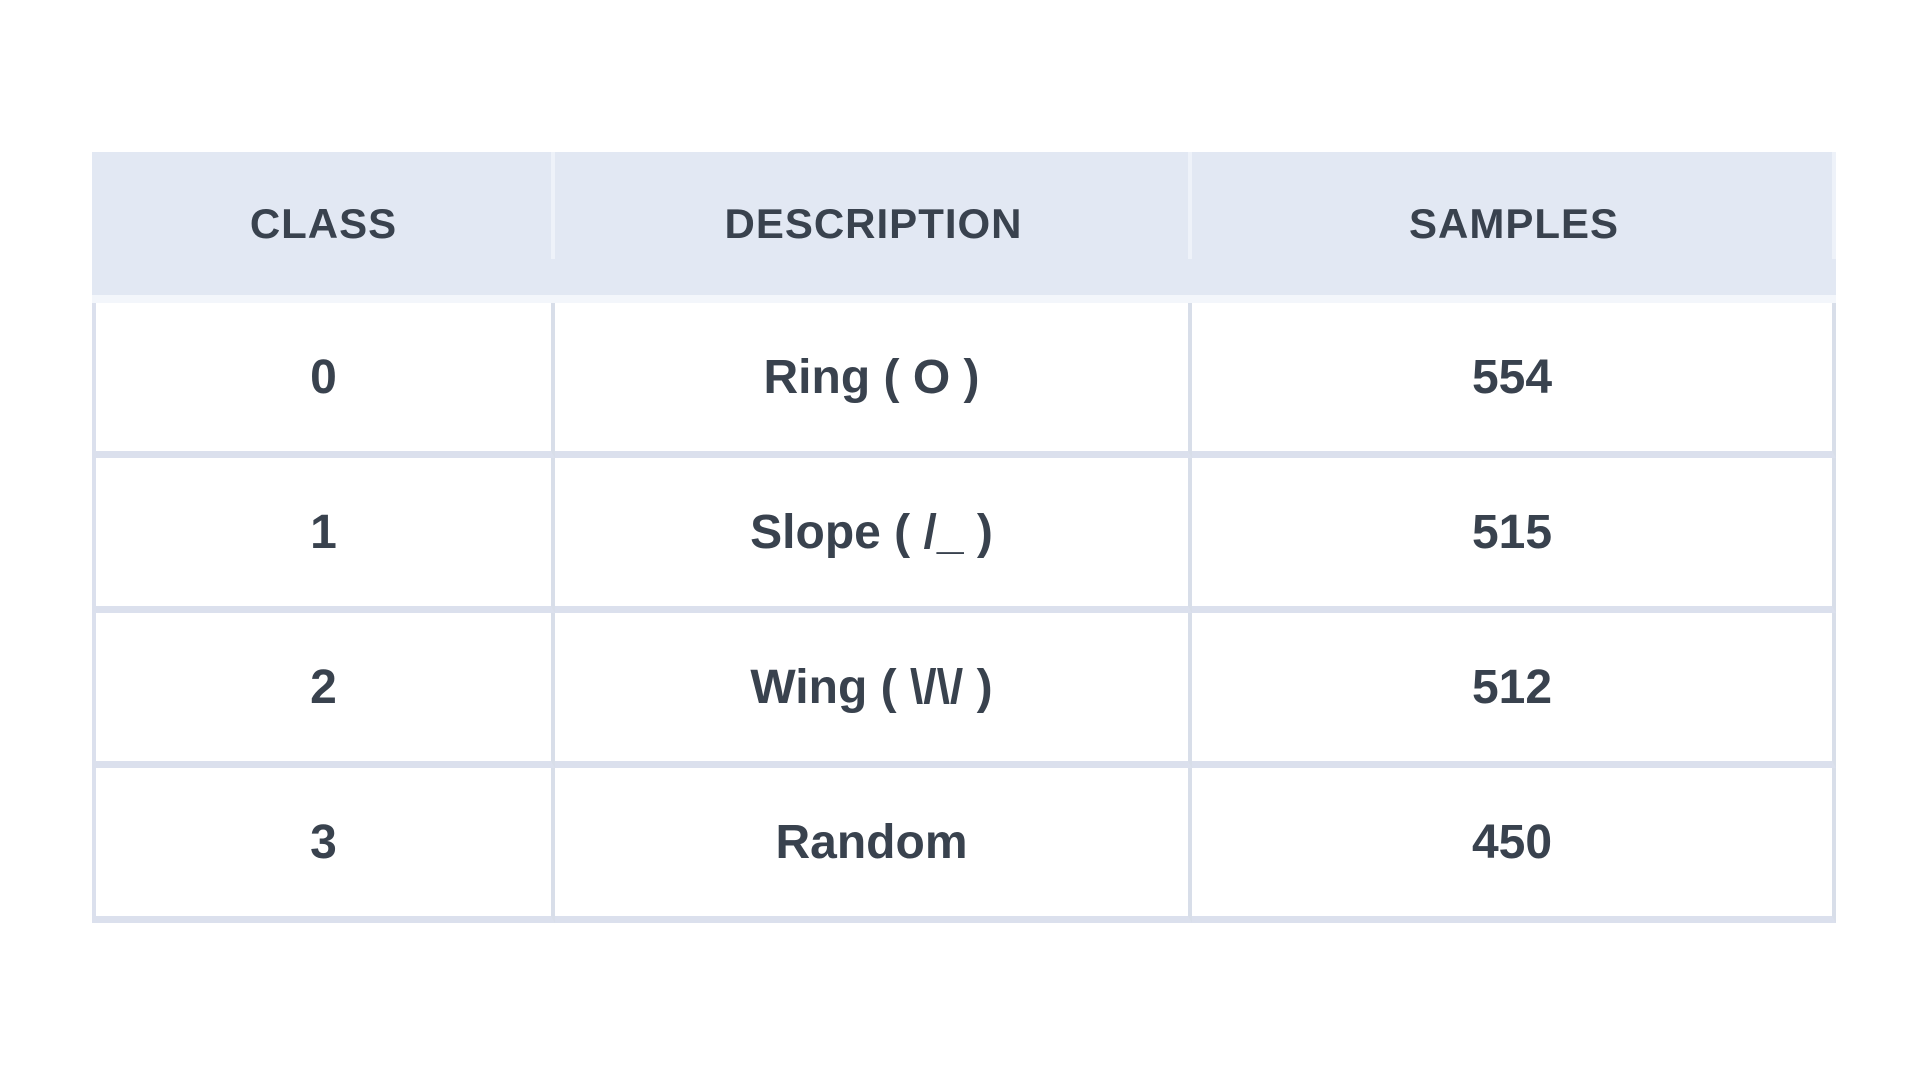  What do you see at coordinates (873, 690) in the screenshot?
I see `cell-description: Wing ( \/\/ )` at bounding box center [873, 690].